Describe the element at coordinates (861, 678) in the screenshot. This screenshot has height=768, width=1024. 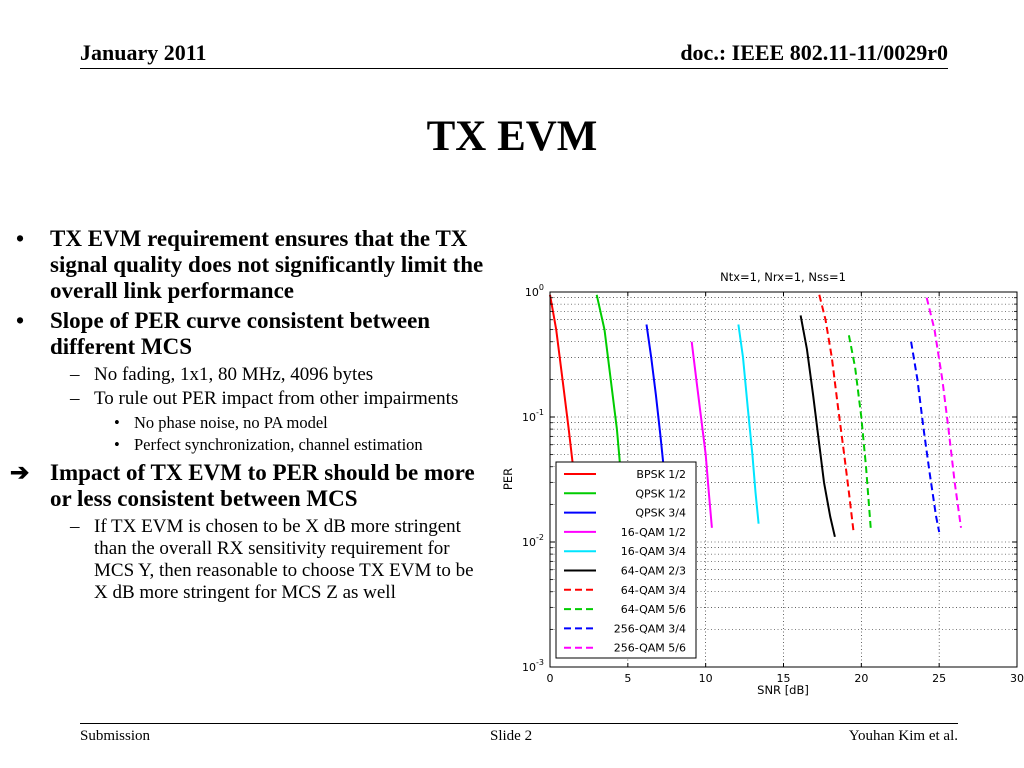
I see `x-tick-label: 20` at that location.